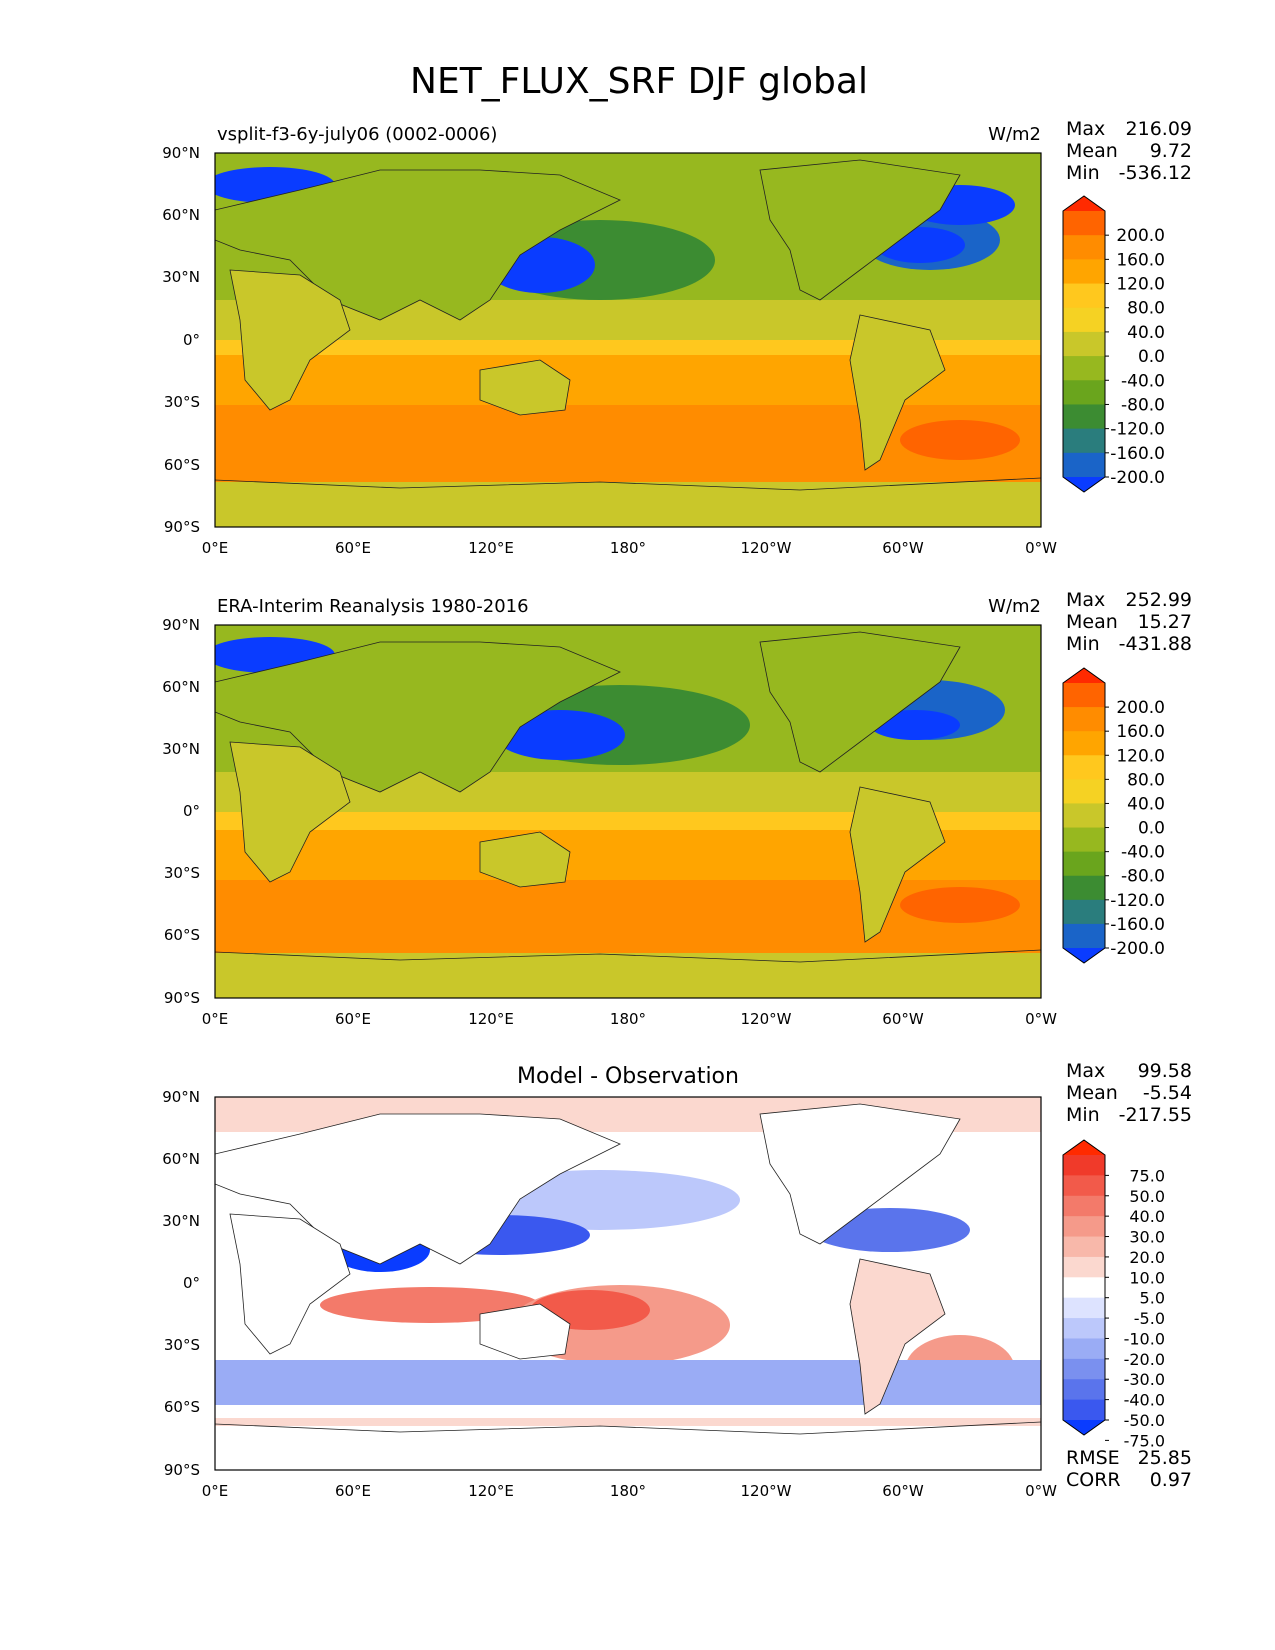 Image resolution: width=1275 pixels, height=1650 pixels. What do you see at coordinates (628, 340) in the screenshot?
I see `panel-0-frame` at bounding box center [628, 340].